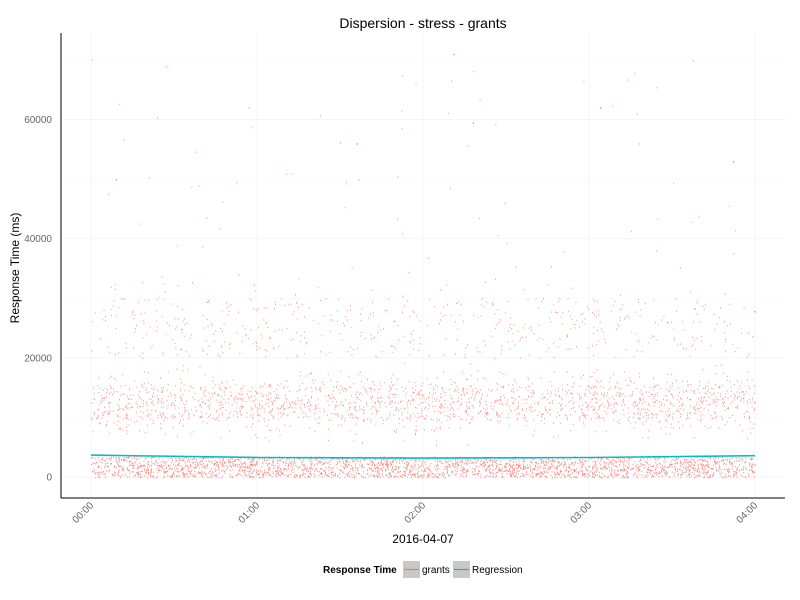 The image size is (800, 600). What do you see at coordinates (360, 570) in the screenshot?
I see `legend-title: Response Time` at bounding box center [360, 570].